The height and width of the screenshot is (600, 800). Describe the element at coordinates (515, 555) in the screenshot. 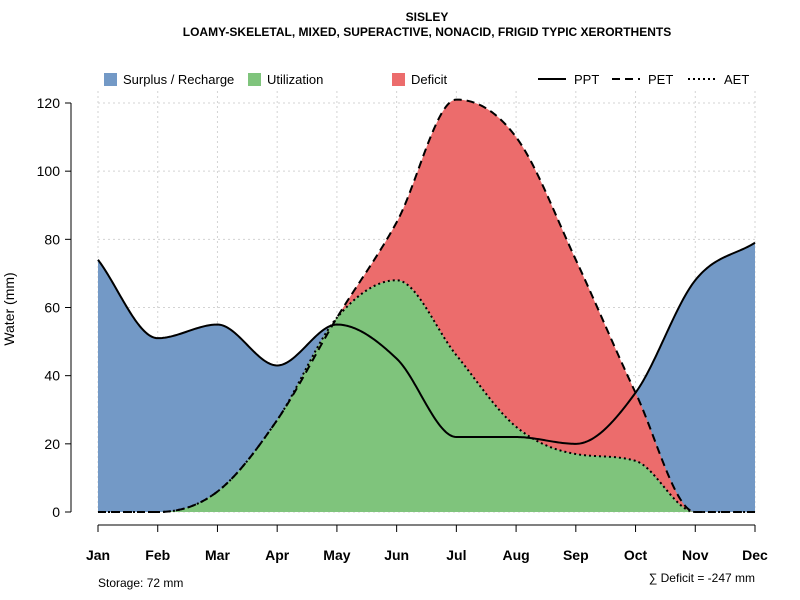

I see `x-tick-label: Aug` at that location.